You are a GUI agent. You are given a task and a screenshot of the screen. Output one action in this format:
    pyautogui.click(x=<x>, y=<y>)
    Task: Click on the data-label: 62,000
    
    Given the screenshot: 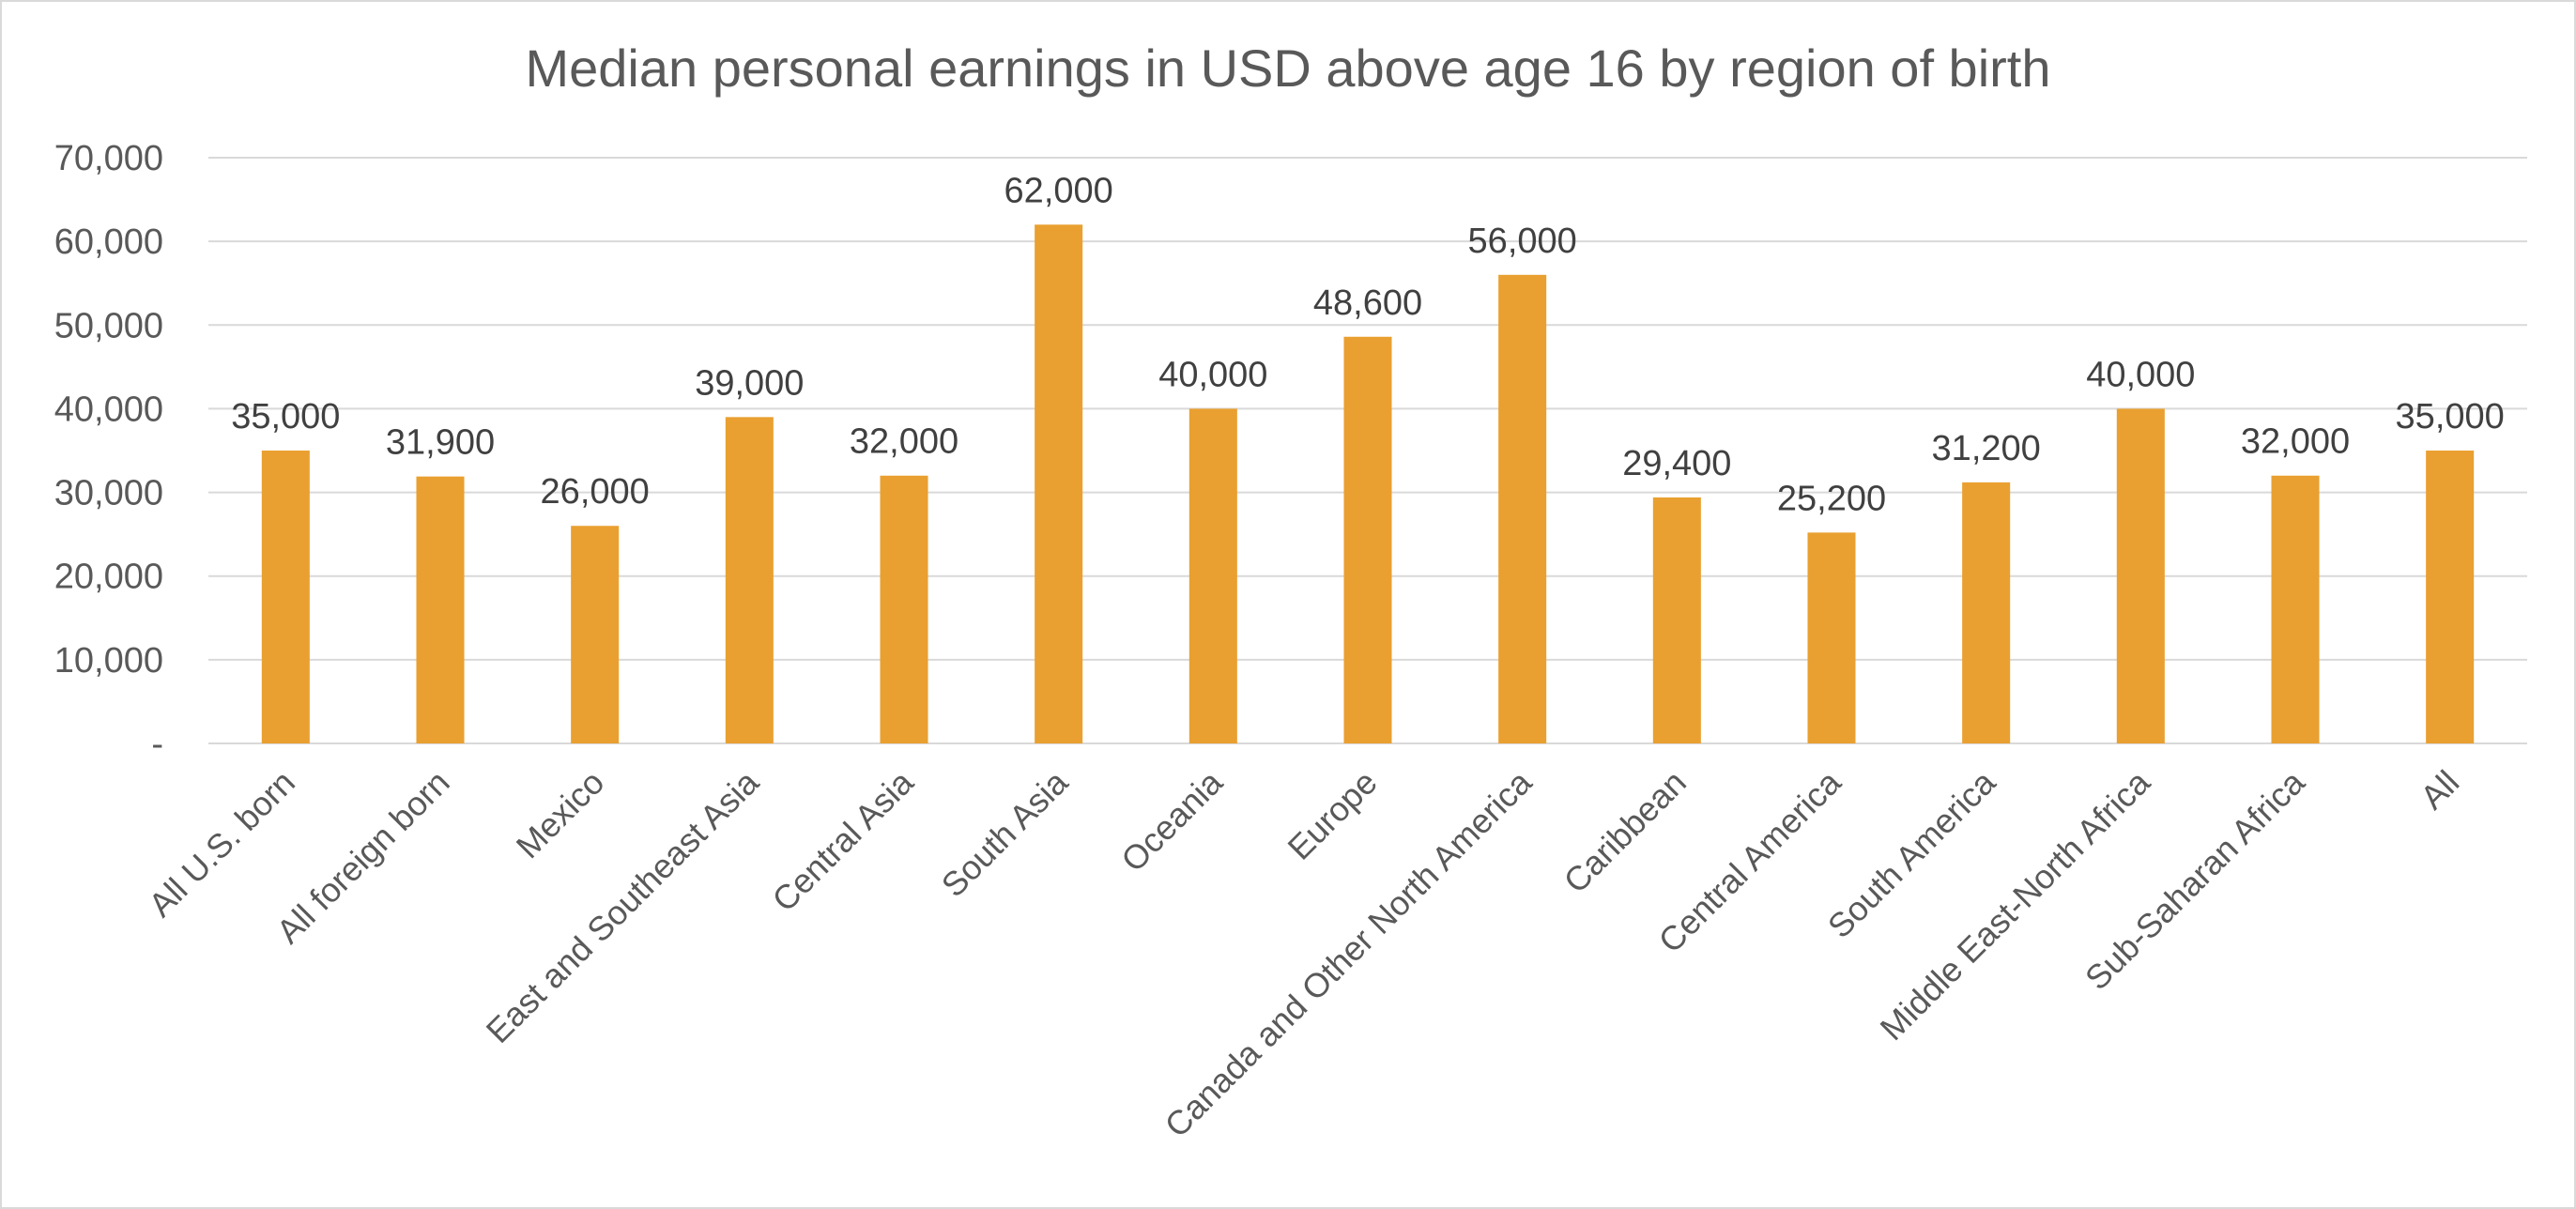 What is the action you would take?
    pyautogui.click(x=1058, y=191)
    